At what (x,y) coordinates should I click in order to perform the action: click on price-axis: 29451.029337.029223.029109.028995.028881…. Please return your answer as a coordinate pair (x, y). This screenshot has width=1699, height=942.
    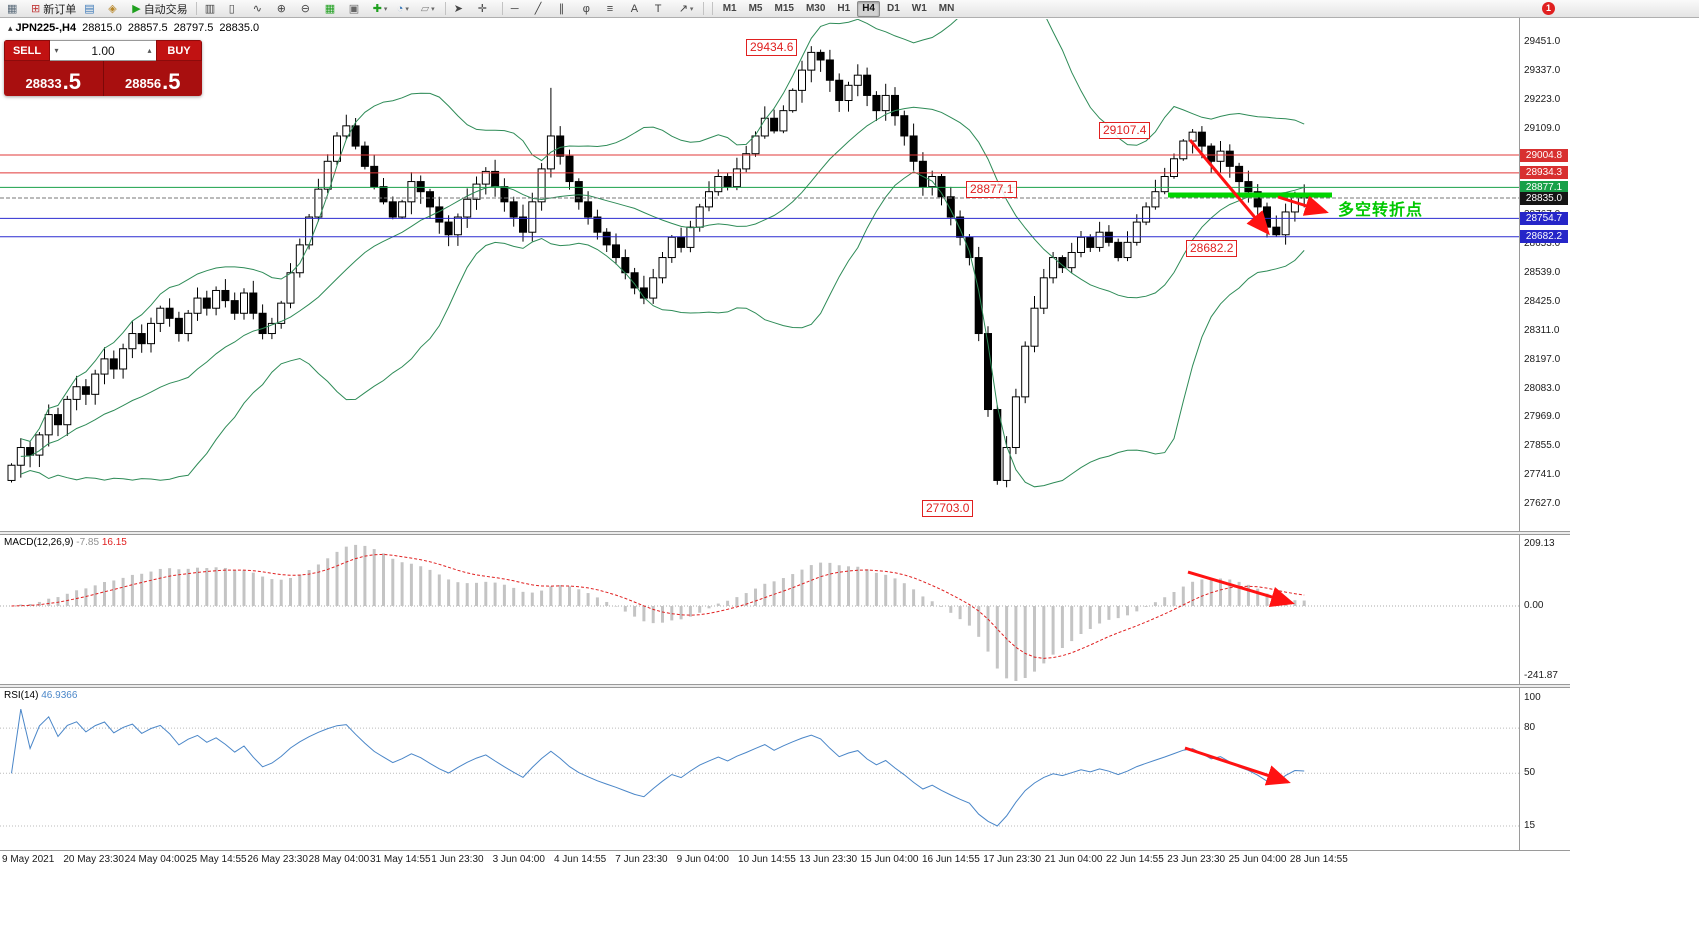
    Looking at the image, I should click on (1609, 435).